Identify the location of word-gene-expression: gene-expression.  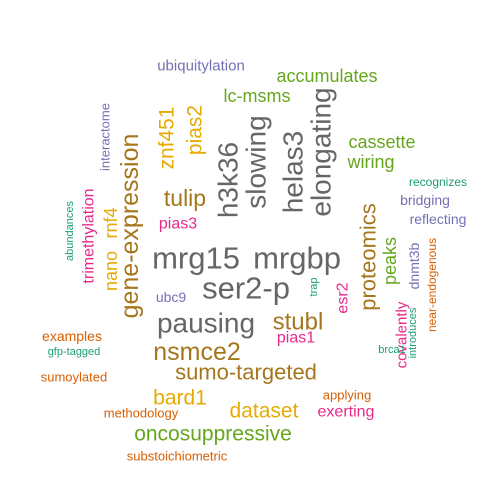
(130, 226).